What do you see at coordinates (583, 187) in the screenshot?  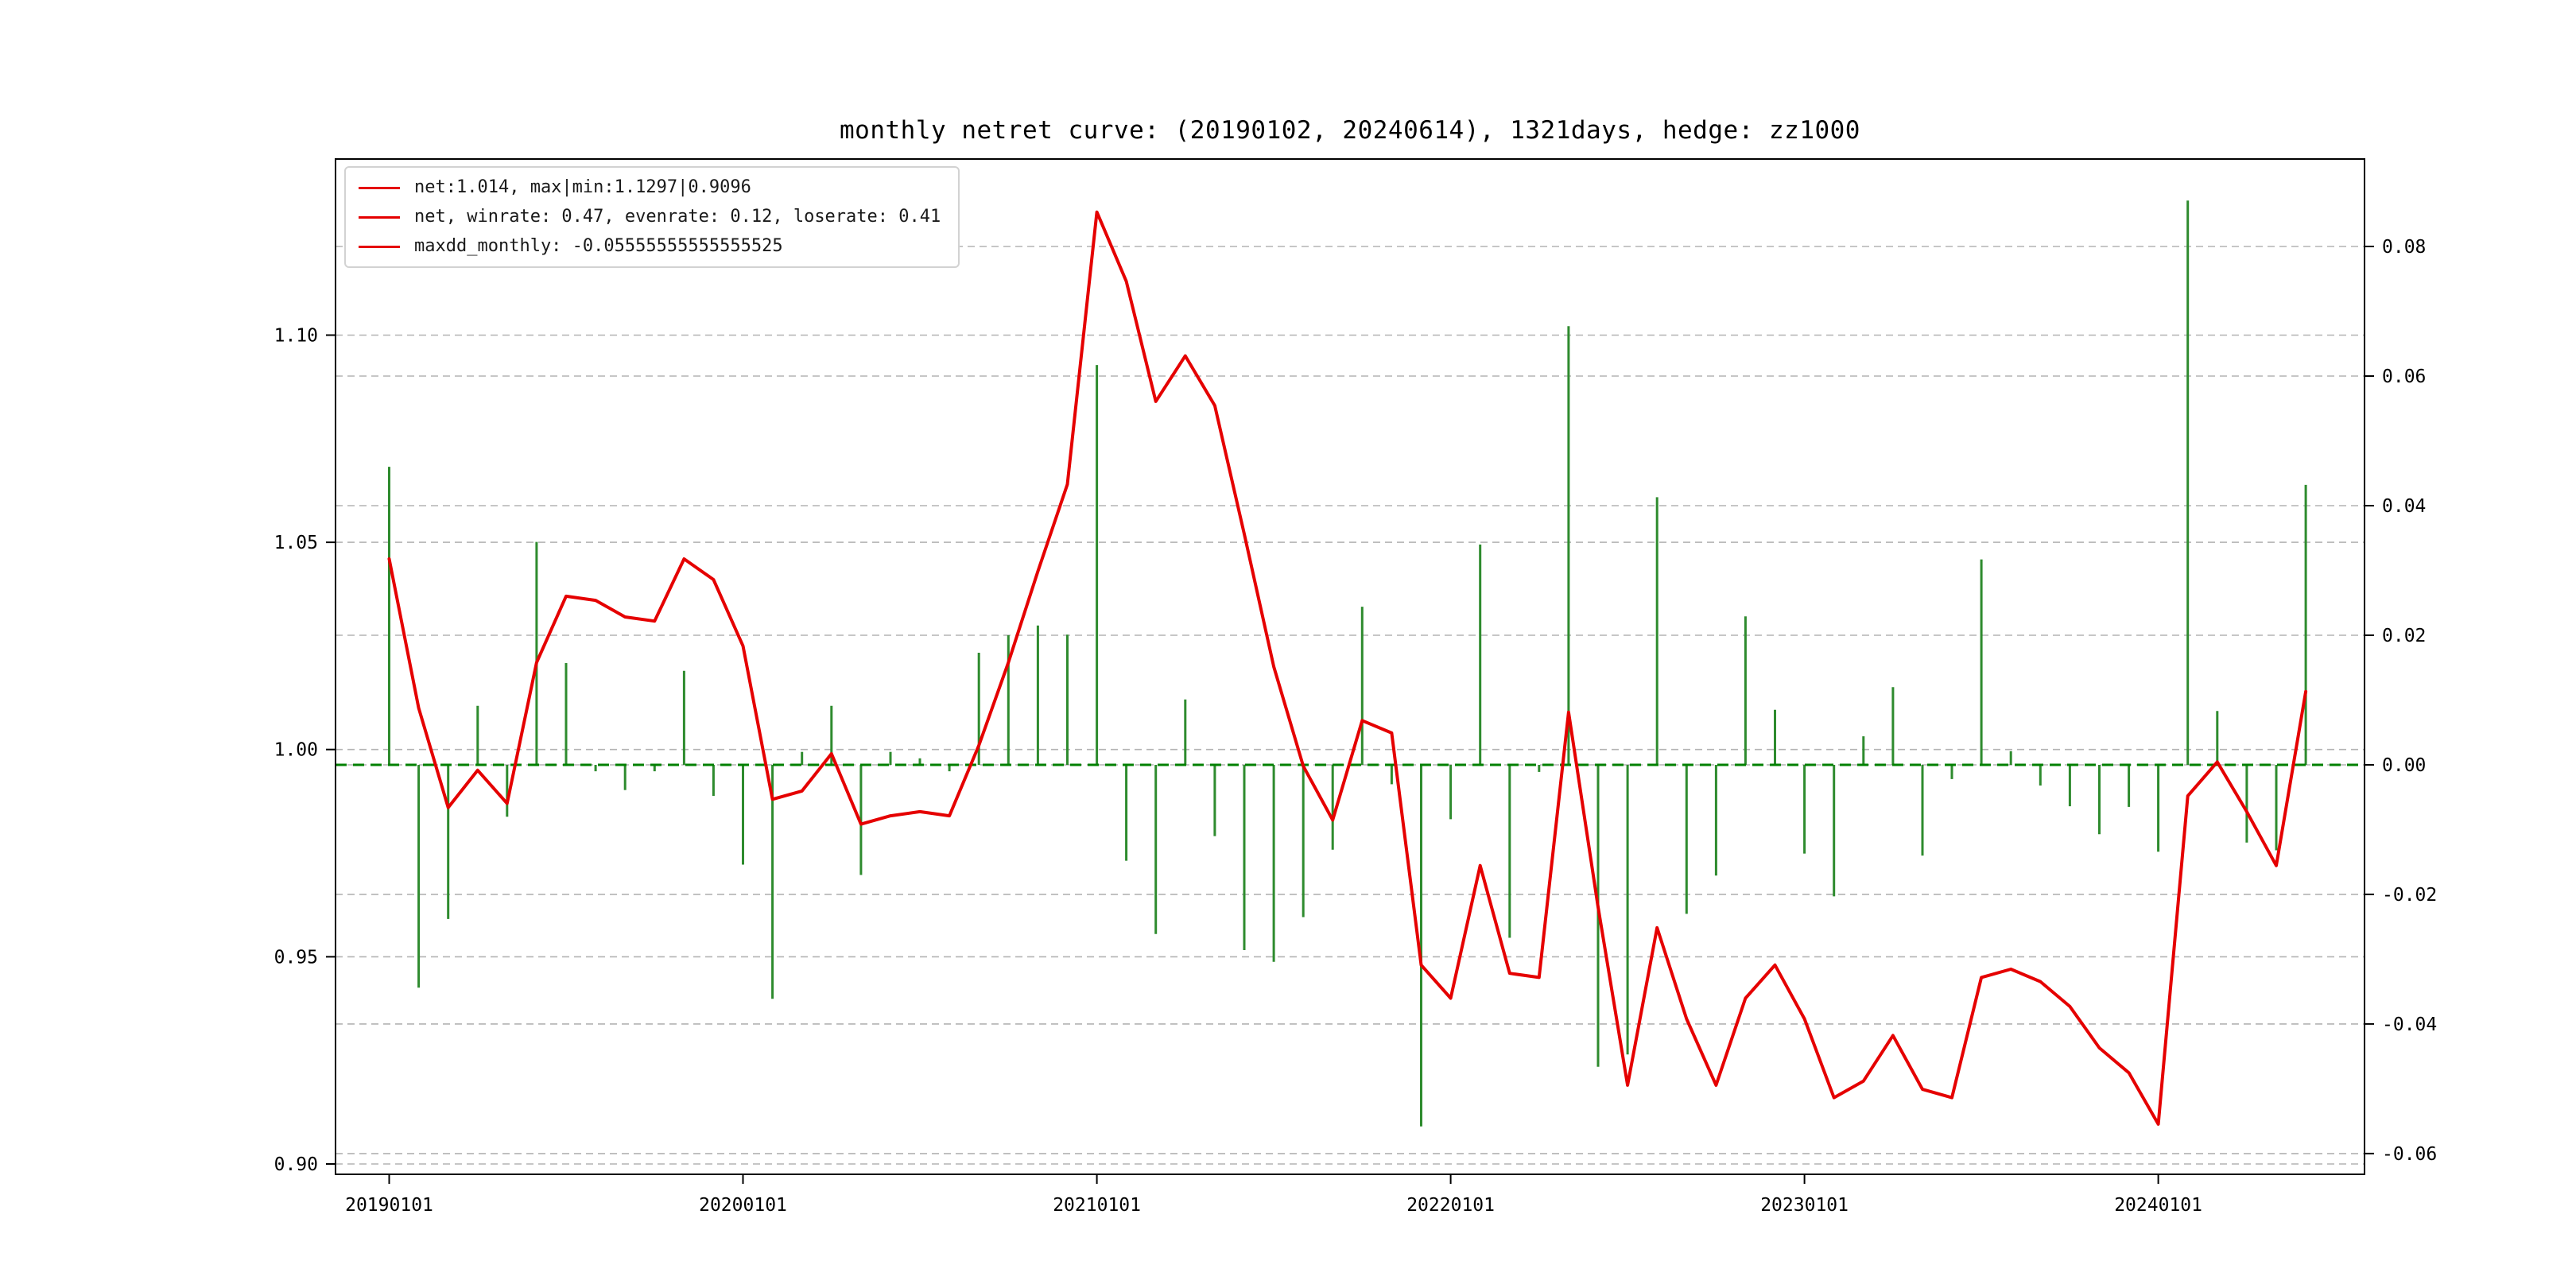 I see `legend-net-label: net:1.014, max|min:1.1297|0.9096` at bounding box center [583, 187].